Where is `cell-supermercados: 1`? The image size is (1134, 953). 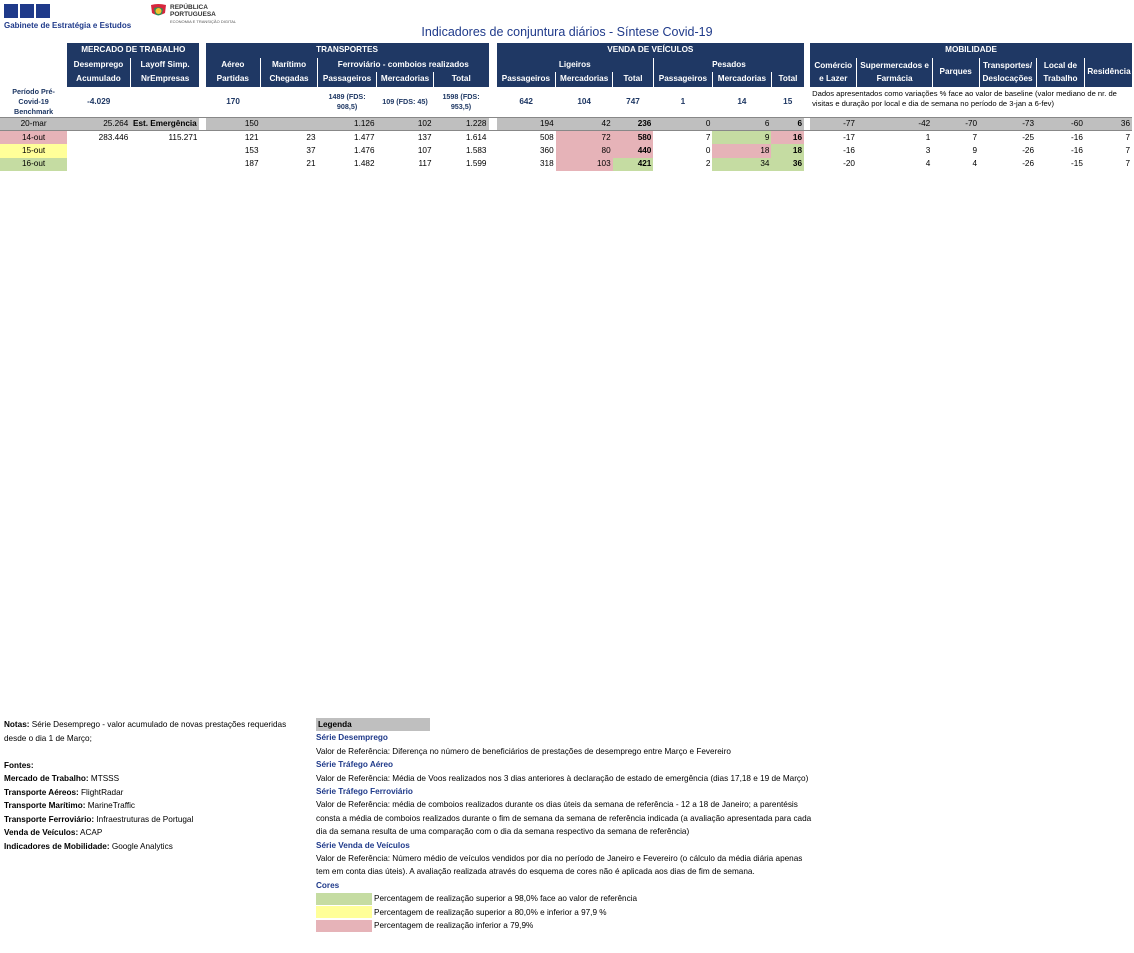 cell-supermercados: 1 is located at coordinates (928, 137).